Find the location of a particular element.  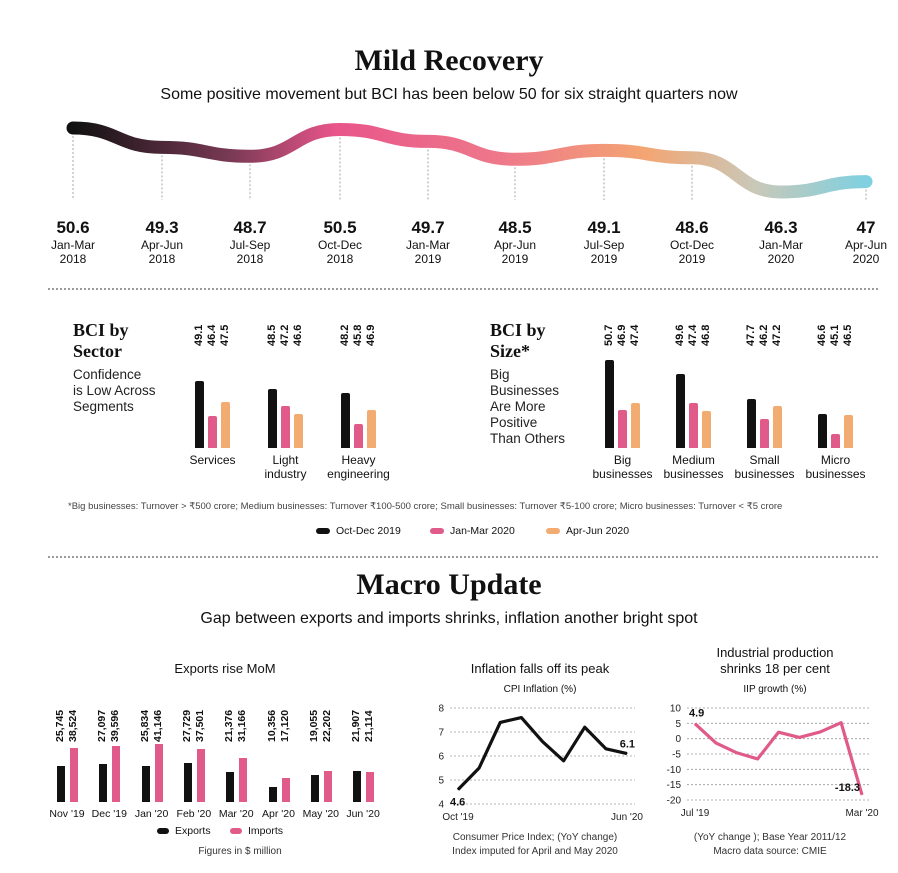

legend-item-imports: Imports is located at coordinates (256, 831).